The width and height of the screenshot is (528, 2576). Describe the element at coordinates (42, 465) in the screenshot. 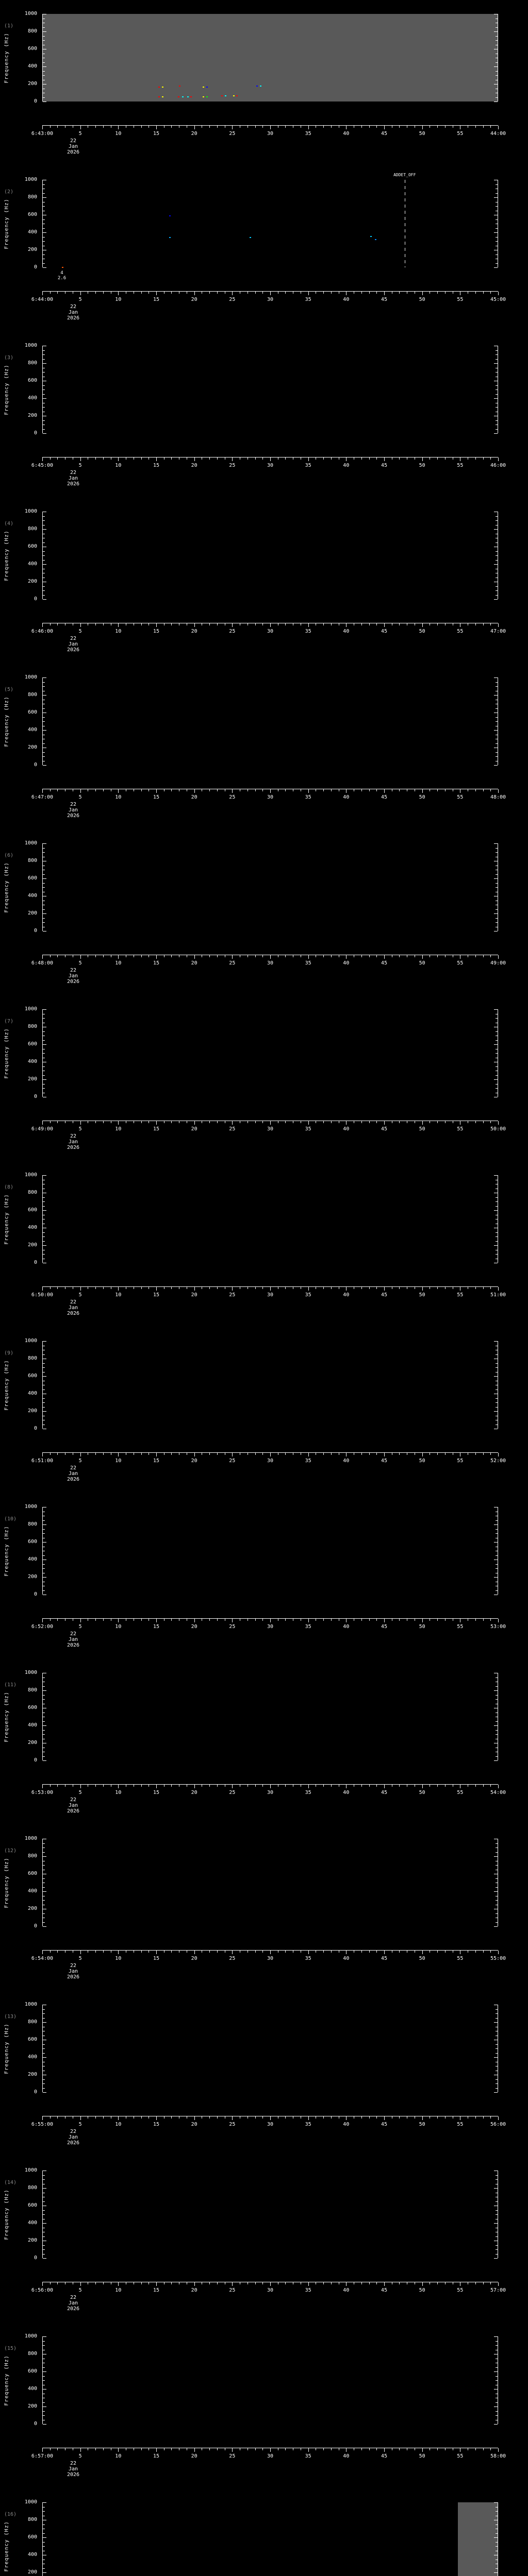

I see `x-tick-label: 6:45:00` at that location.